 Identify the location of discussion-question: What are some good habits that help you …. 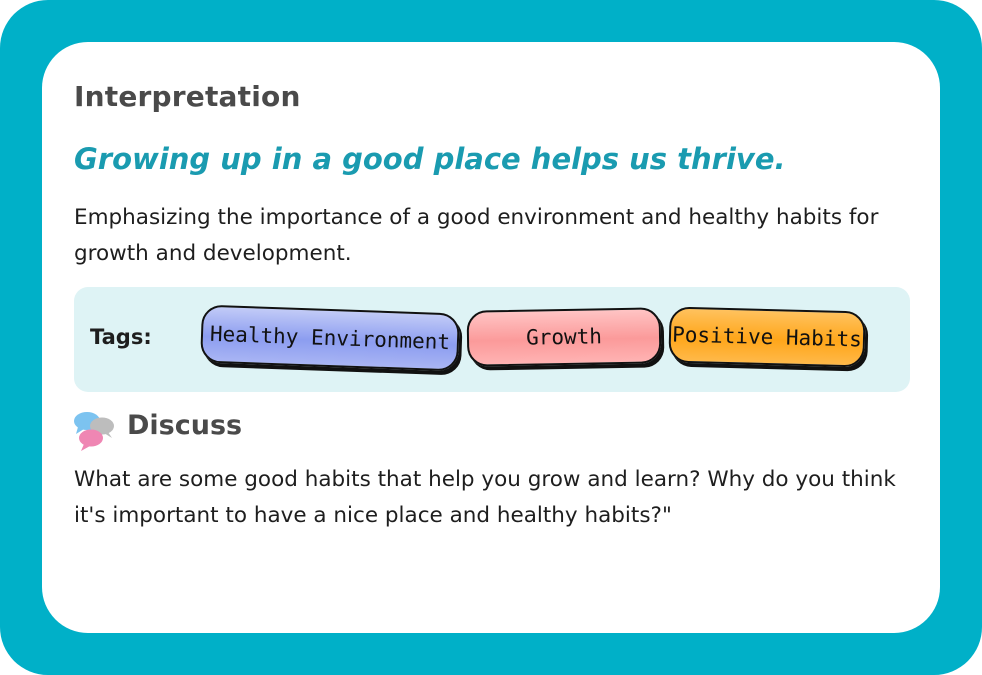
(485, 497).